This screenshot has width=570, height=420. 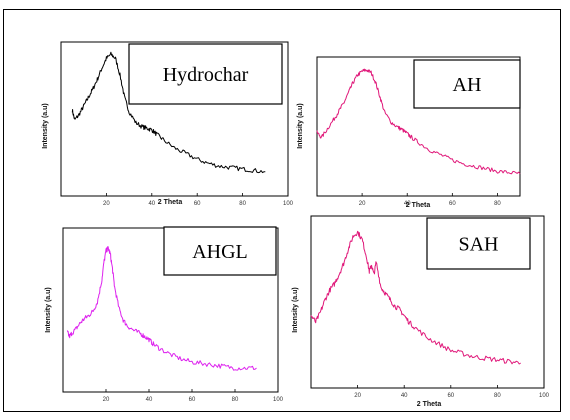 I want to click on sample-label: SAH, so click(x=478, y=245).